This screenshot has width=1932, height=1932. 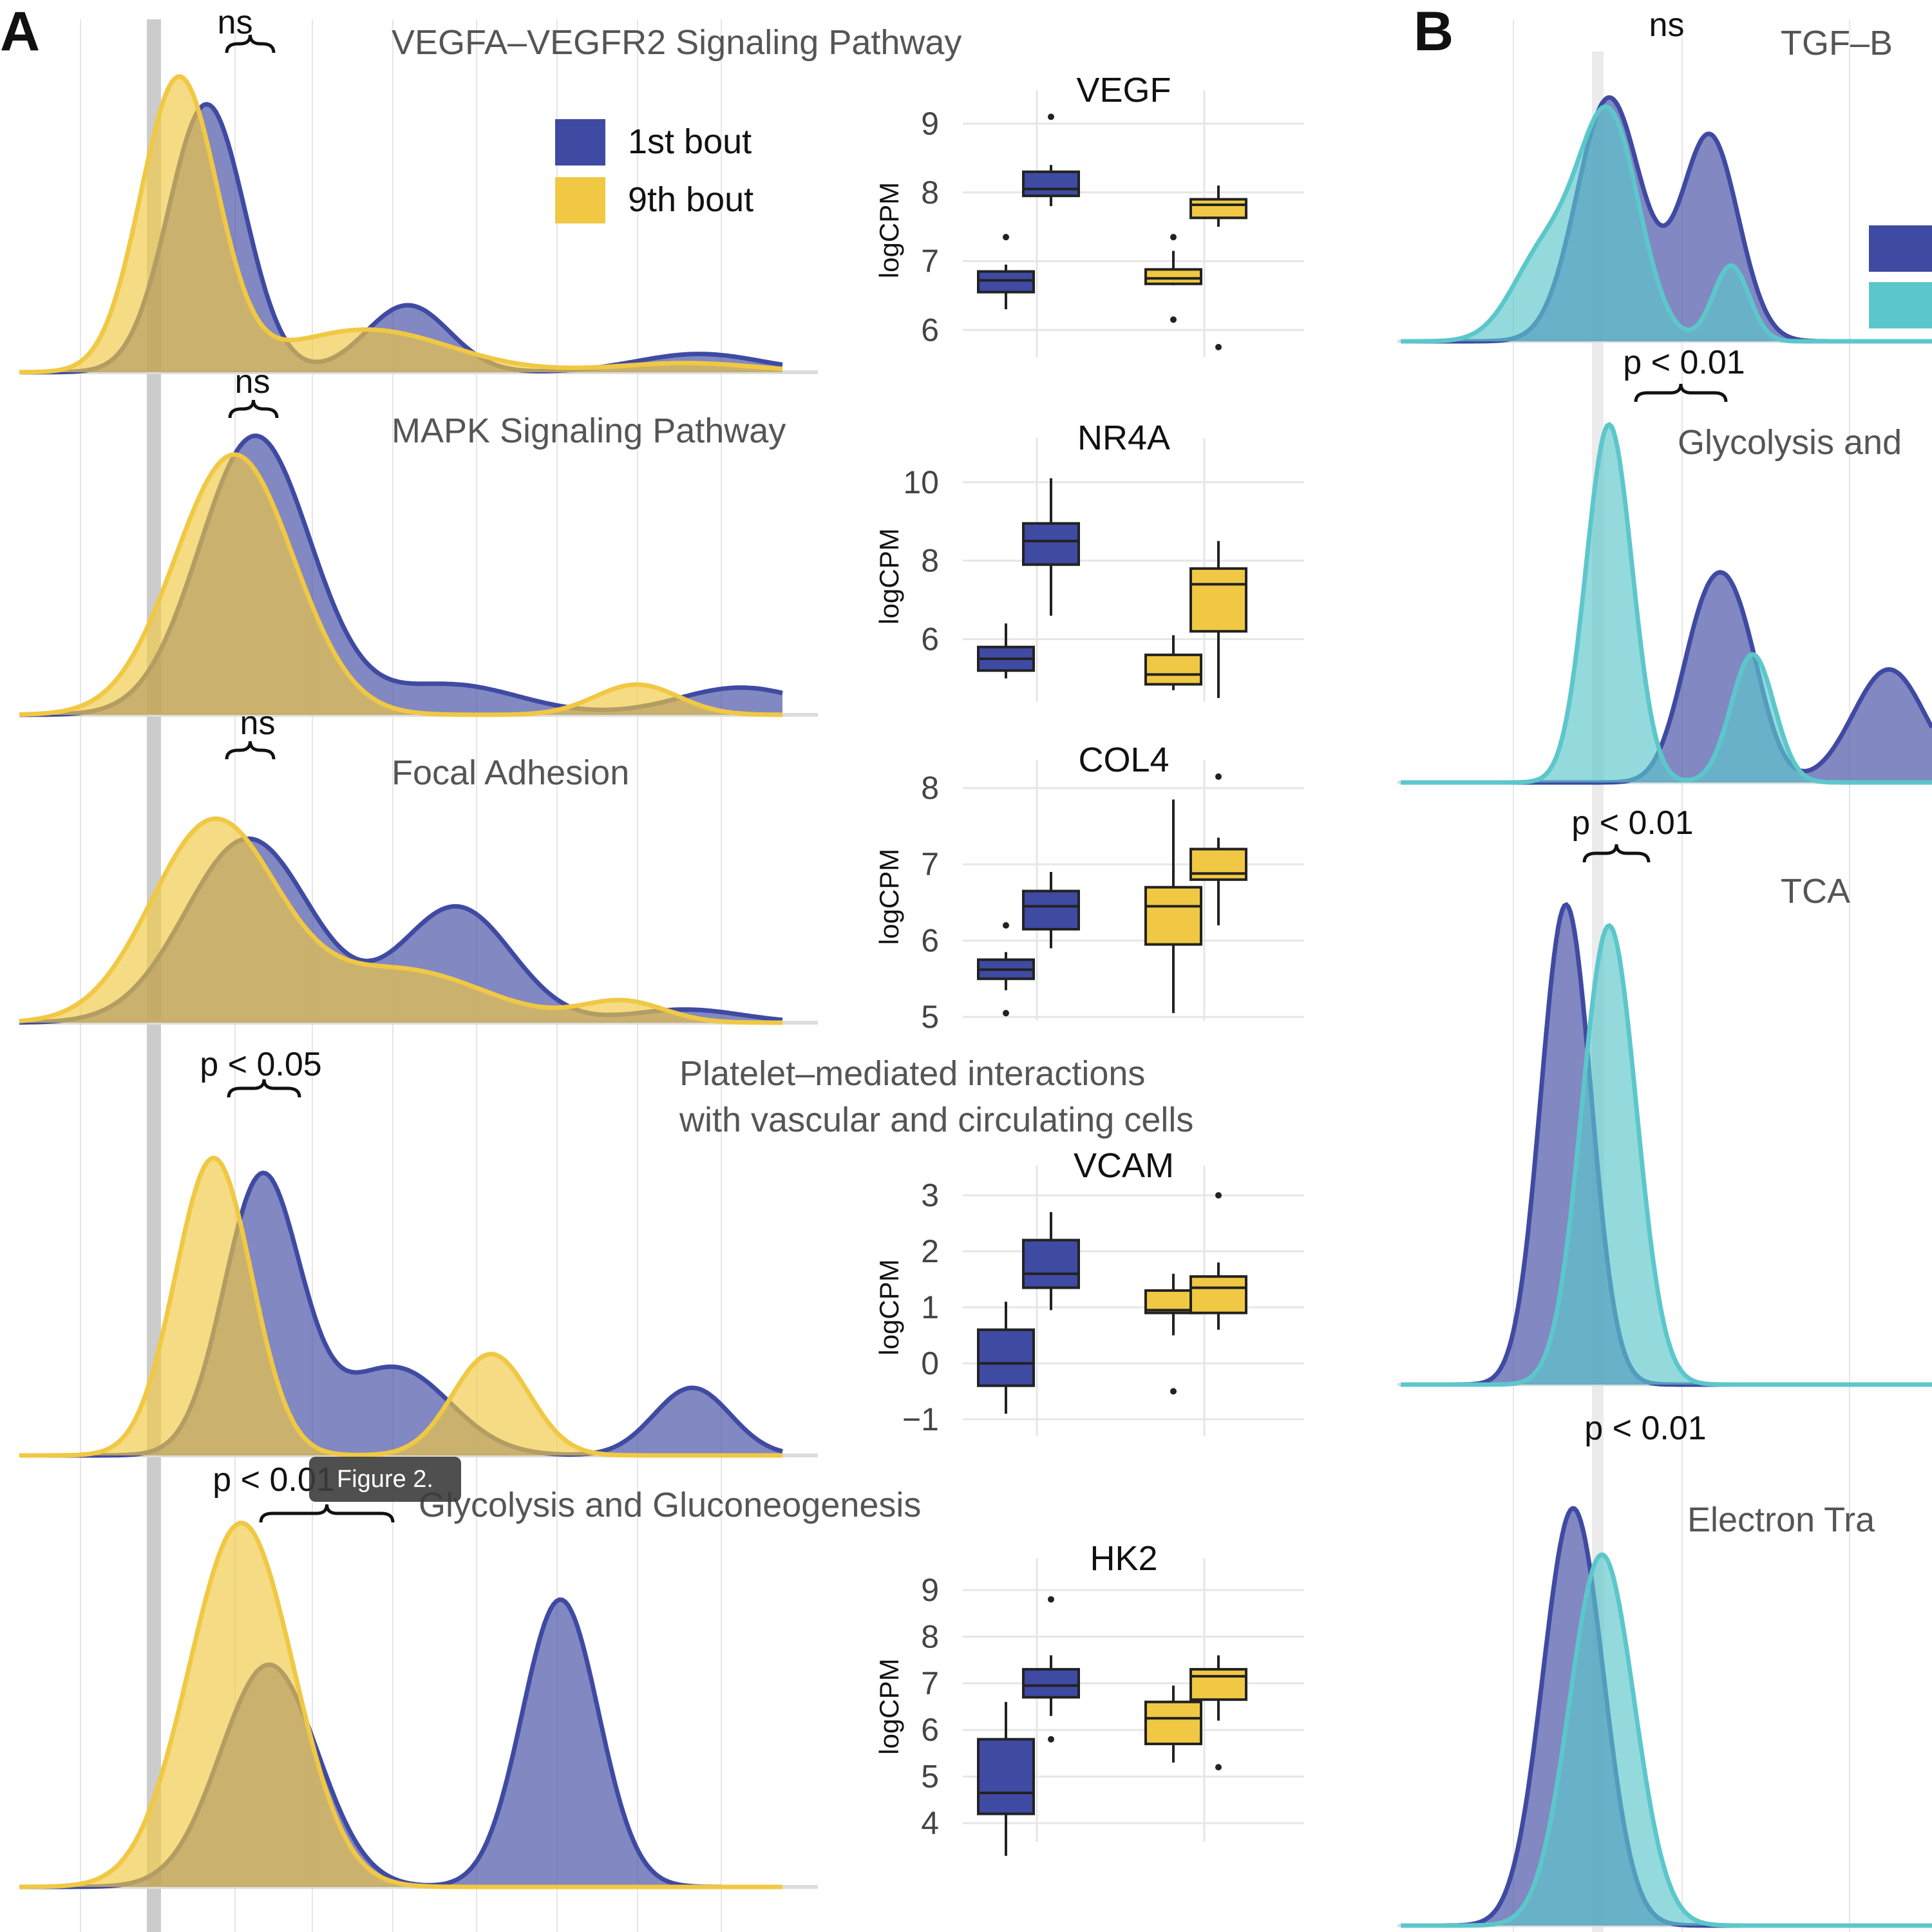 What do you see at coordinates (20, 32) in the screenshot?
I see `panel-label-a: A` at bounding box center [20, 32].